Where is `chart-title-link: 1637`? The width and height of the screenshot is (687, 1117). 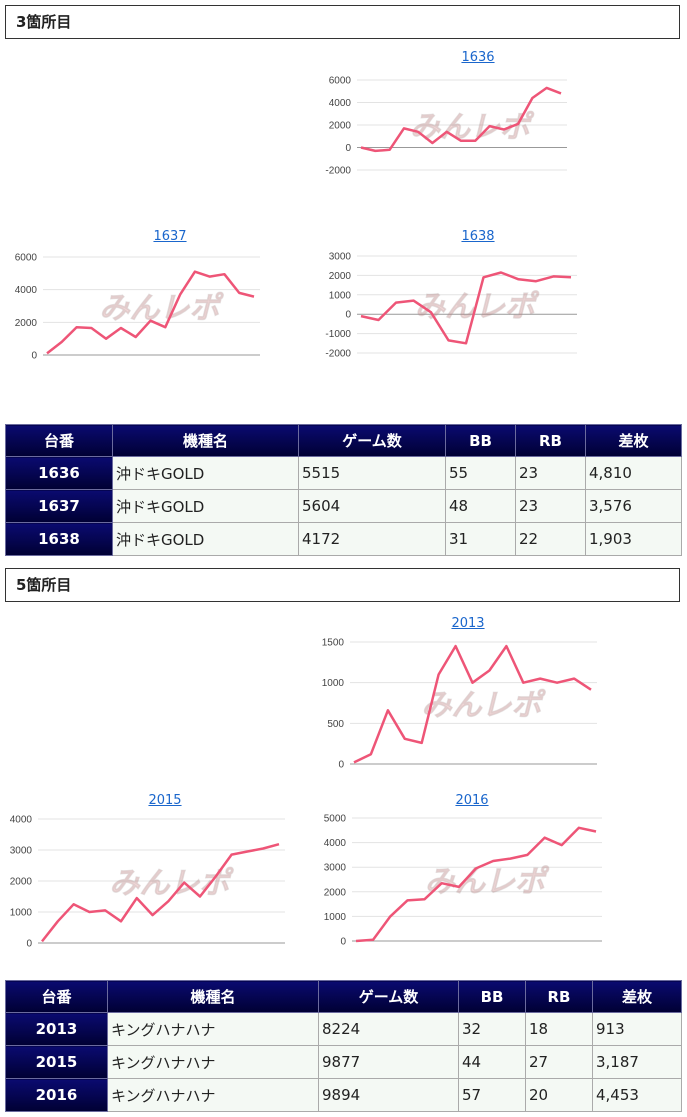 chart-title-link: 1637 is located at coordinates (170, 236).